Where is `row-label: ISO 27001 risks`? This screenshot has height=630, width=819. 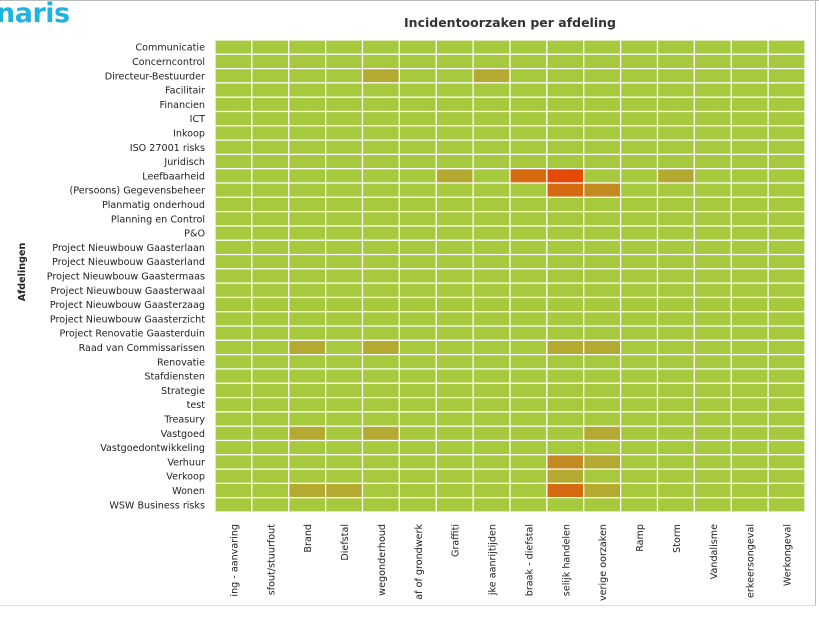 row-label: ISO 27001 risks is located at coordinates (167, 148).